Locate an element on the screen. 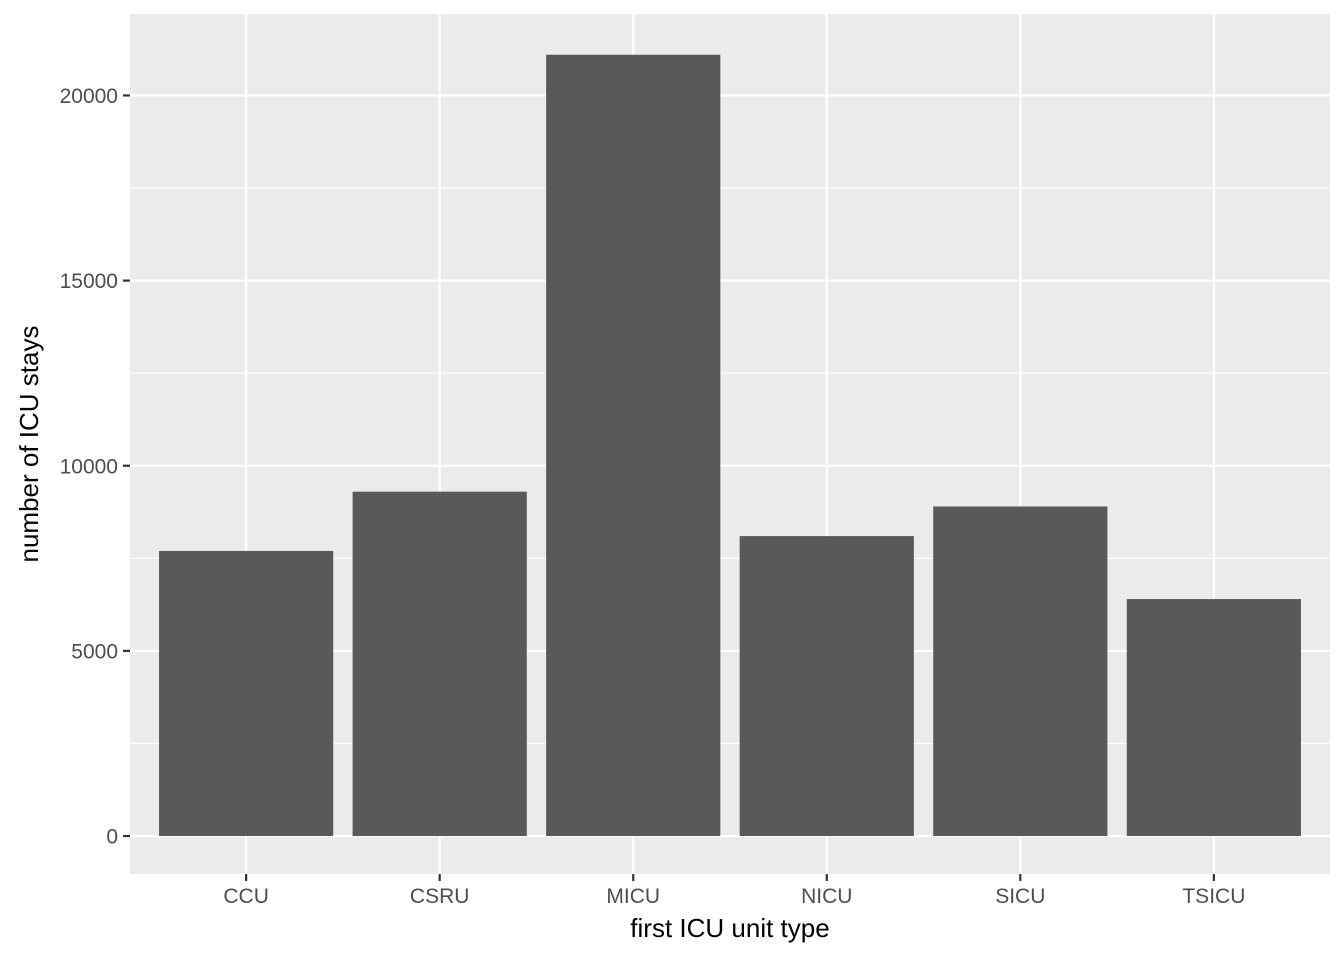 Image resolution: width=1344 pixels, height=960 pixels. y-tick-label: 0 is located at coordinates (112, 837).